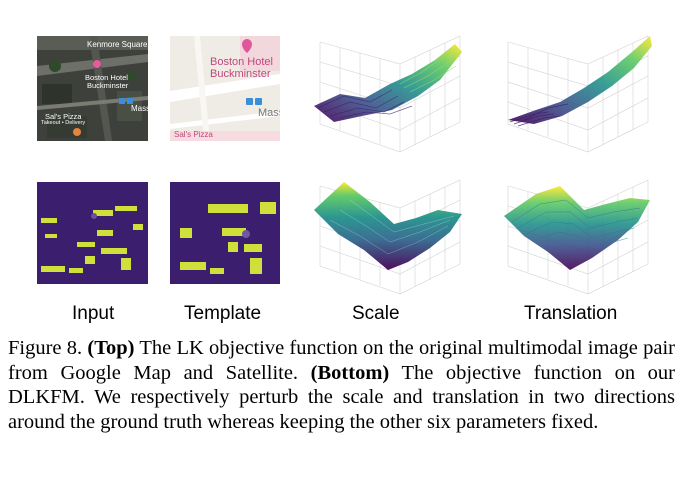 This screenshot has height=488, width=686. Describe the element at coordinates (45, 348) in the screenshot. I see `caption-number: Figure 8.` at that location.